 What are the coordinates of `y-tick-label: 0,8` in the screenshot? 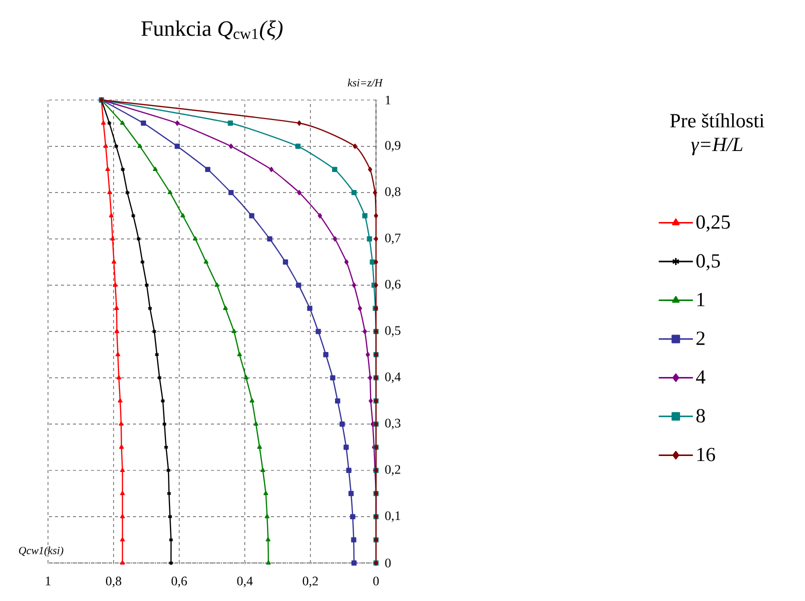 It's located at (392, 192).